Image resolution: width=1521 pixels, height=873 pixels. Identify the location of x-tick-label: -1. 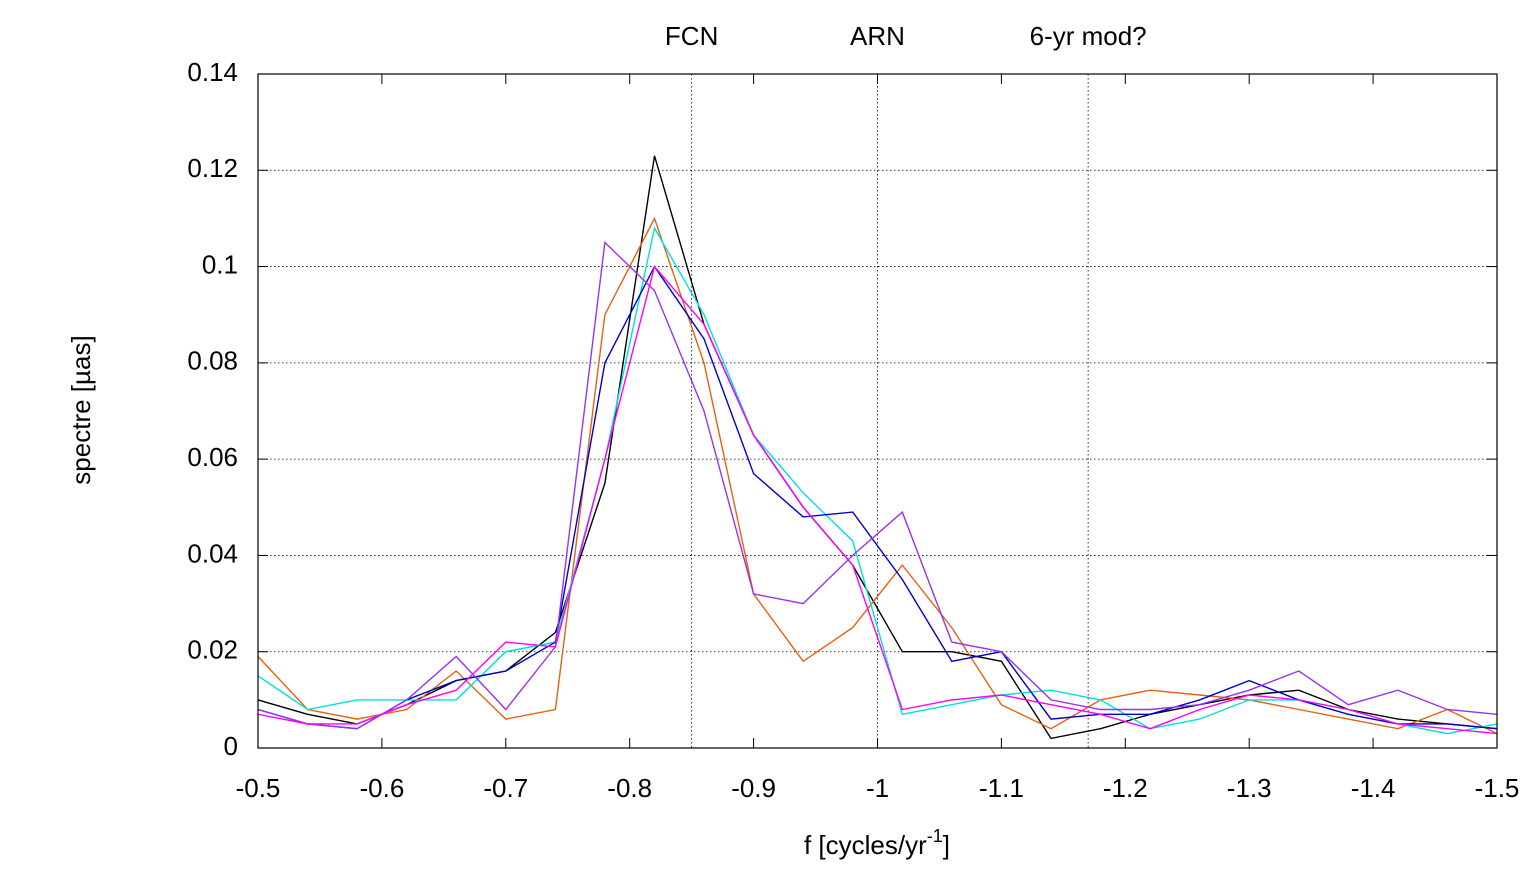
(877, 788).